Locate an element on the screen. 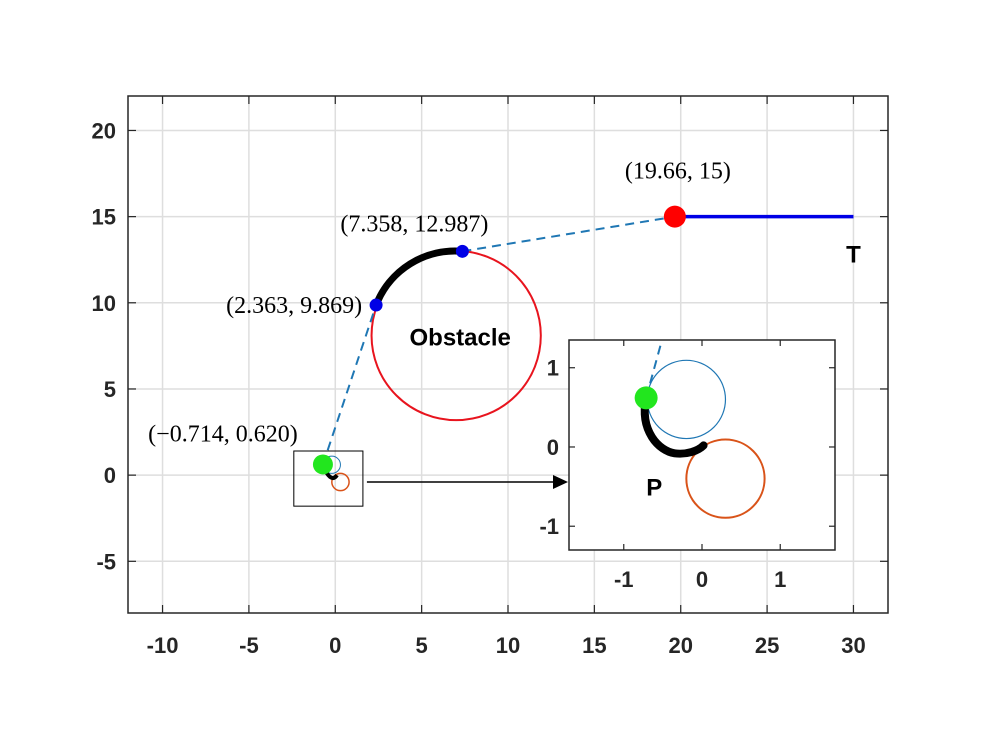 Image resolution: width=981 pixels, height=736 pixels. y-tick-label: 5 is located at coordinates (110, 389).